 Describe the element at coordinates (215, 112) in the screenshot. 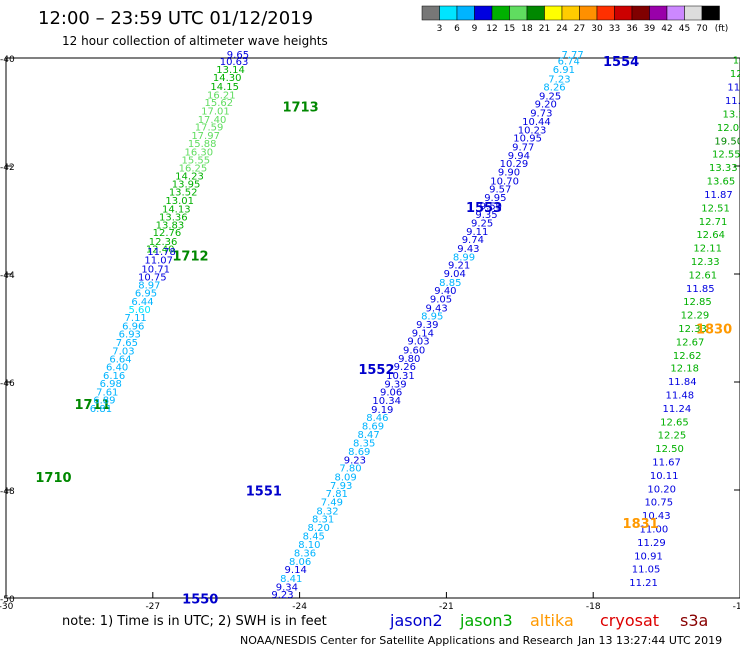

I see `wave-height-label: 17.01` at that location.